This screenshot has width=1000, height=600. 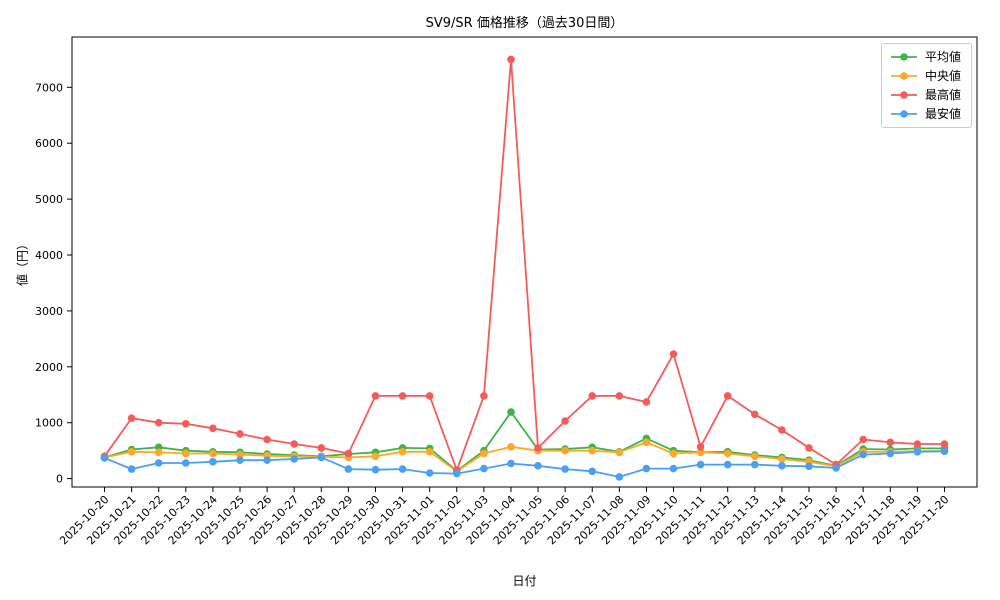 I want to click on legend-item-min: 最安値, so click(x=925, y=114).